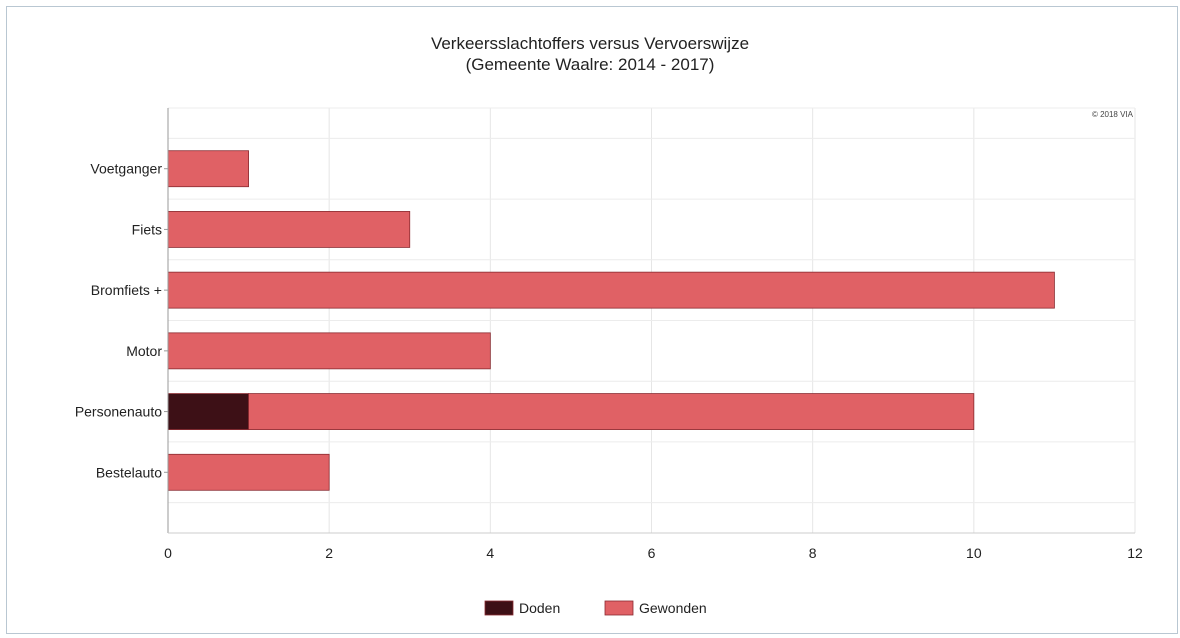 This screenshot has height=638, width=1180. What do you see at coordinates (118, 412) in the screenshot?
I see `y-tick-label: Personenauto` at bounding box center [118, 412].